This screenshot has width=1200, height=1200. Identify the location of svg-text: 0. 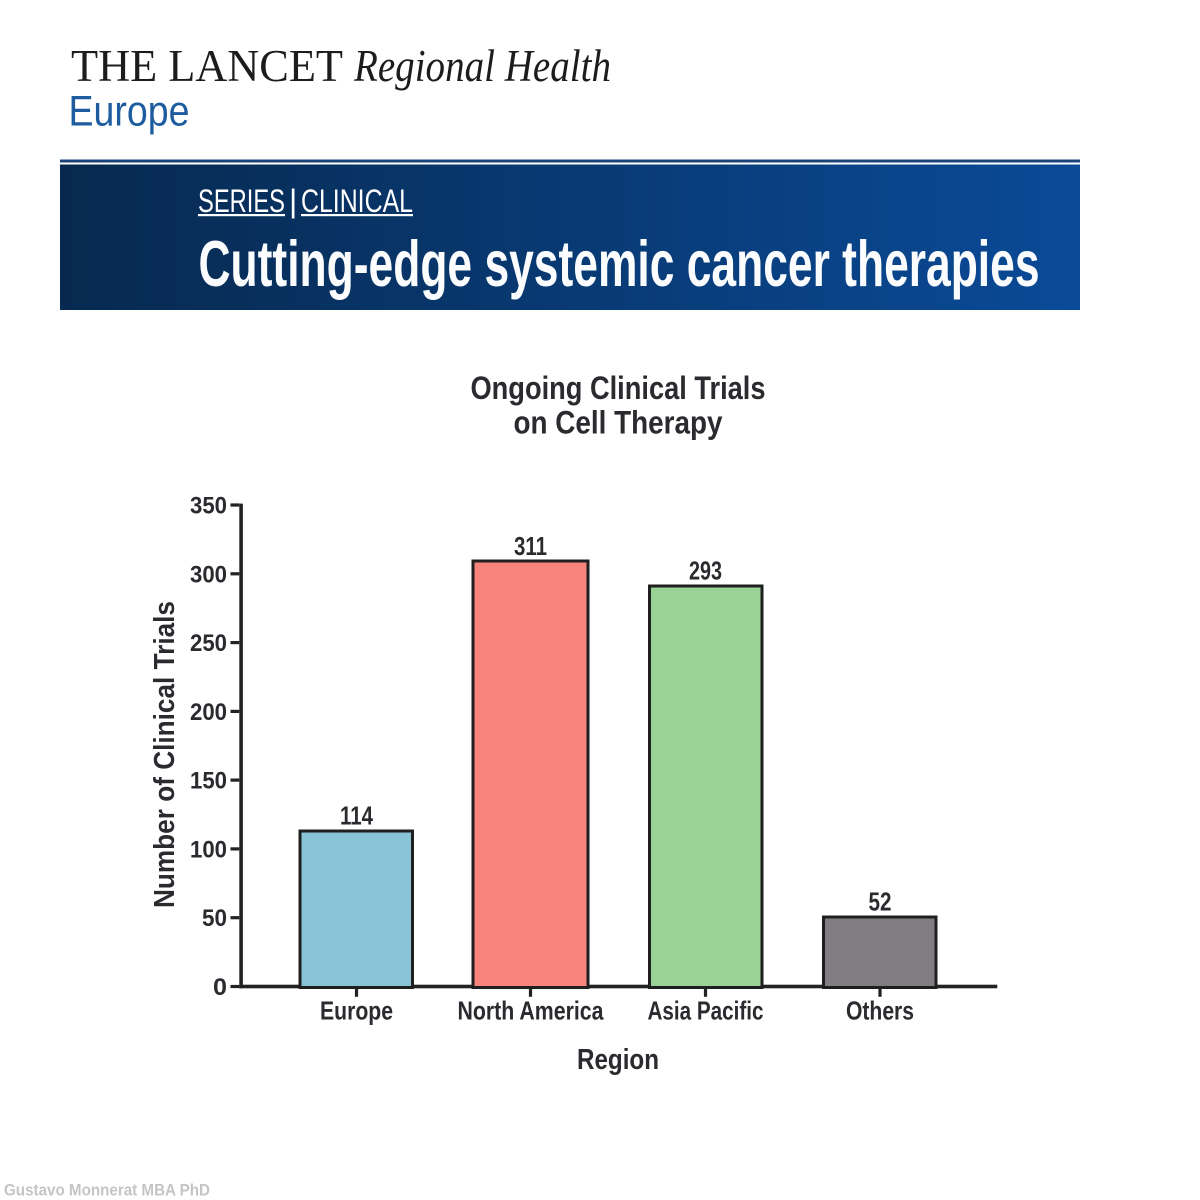
(220, 987).